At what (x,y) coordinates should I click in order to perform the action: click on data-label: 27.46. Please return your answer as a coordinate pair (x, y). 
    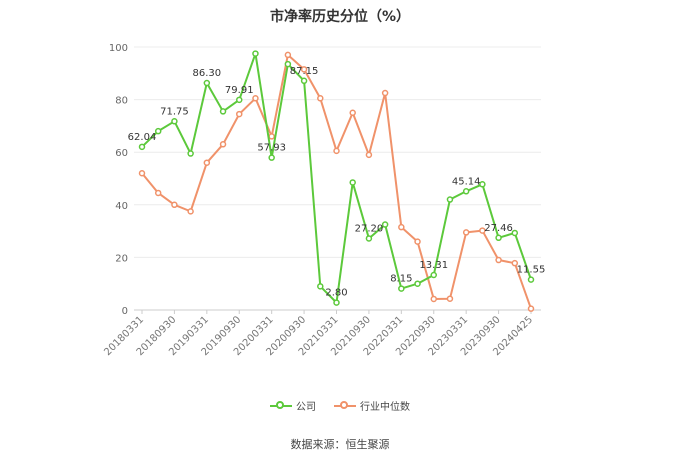
    Looking at the image, I should click on (498, 228).